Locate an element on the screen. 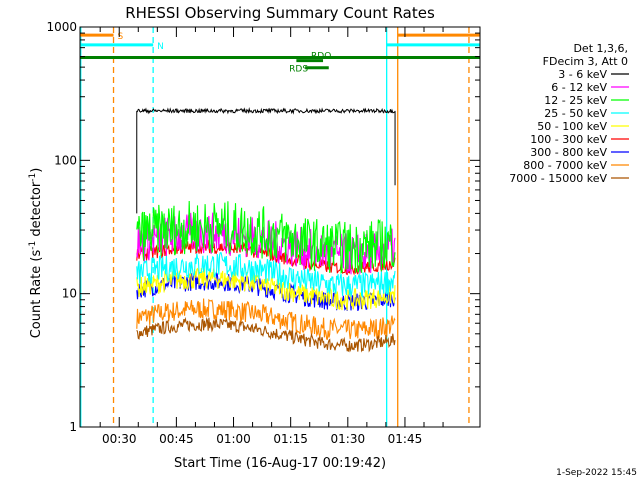 This screenshot has height=480, width=640. legend-entry-label: 3 - 6 keV is located at coordinates (582, 74).